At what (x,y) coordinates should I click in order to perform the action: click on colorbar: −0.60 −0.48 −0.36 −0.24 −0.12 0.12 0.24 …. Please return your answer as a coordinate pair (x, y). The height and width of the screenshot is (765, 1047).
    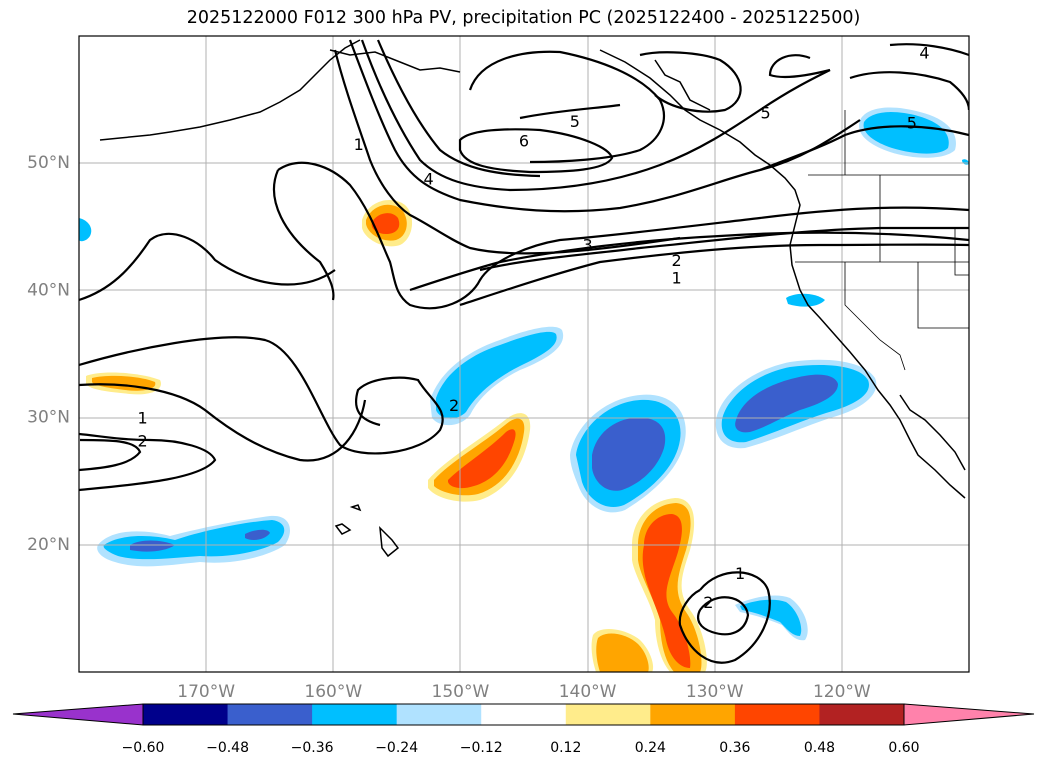
    Looking at the image, I should click on (523, 729).